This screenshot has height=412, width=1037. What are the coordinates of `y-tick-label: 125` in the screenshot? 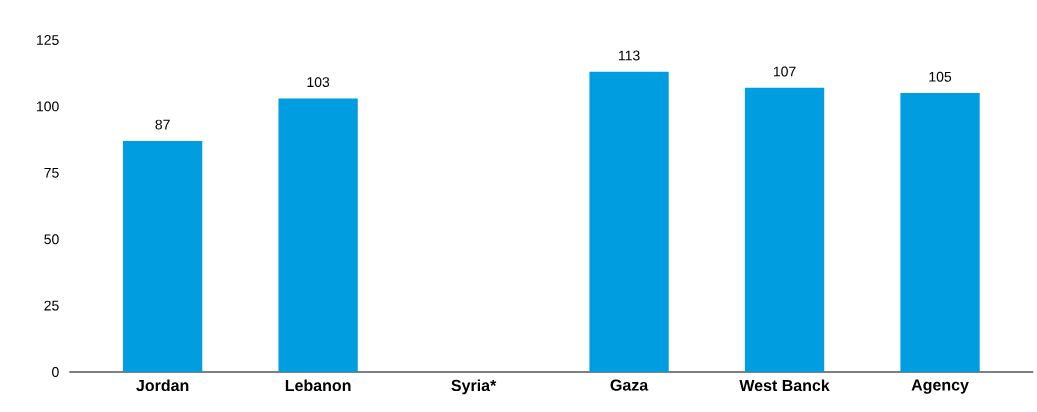 It's located at (48, 40).